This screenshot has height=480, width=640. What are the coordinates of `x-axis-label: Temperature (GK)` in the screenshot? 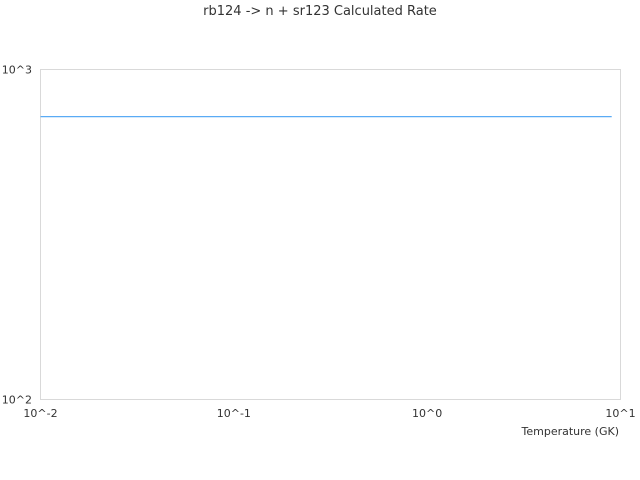 It's located at (570, 431).